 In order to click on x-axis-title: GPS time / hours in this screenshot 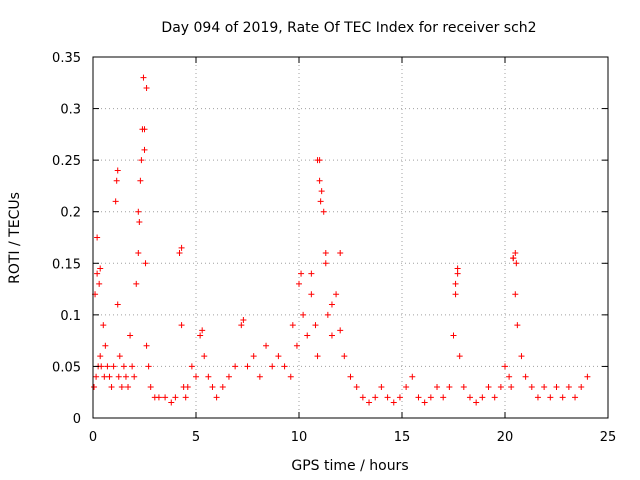, I will do `click(349, 466)`.